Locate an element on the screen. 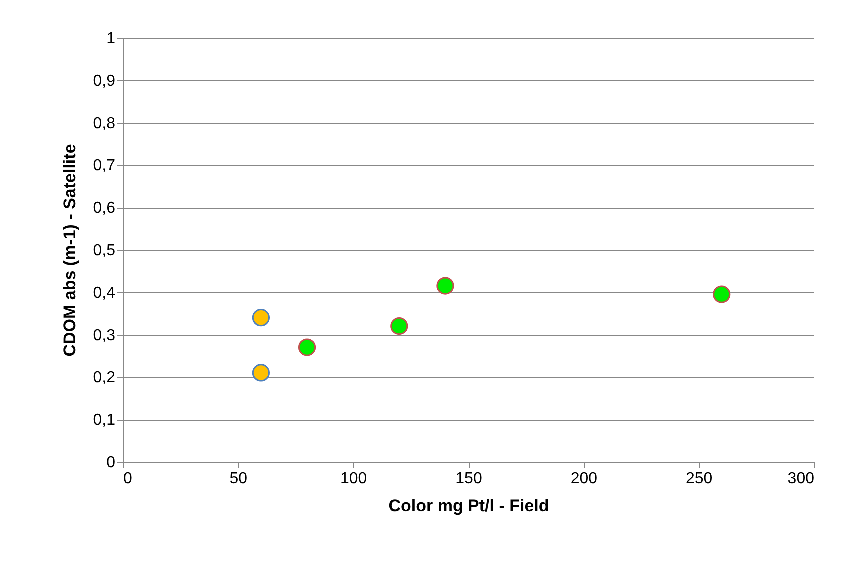 This screenshot has width=868, height=578. x-axis-title: Color mg Pt/l - Field is located at coordinates (469, 506).